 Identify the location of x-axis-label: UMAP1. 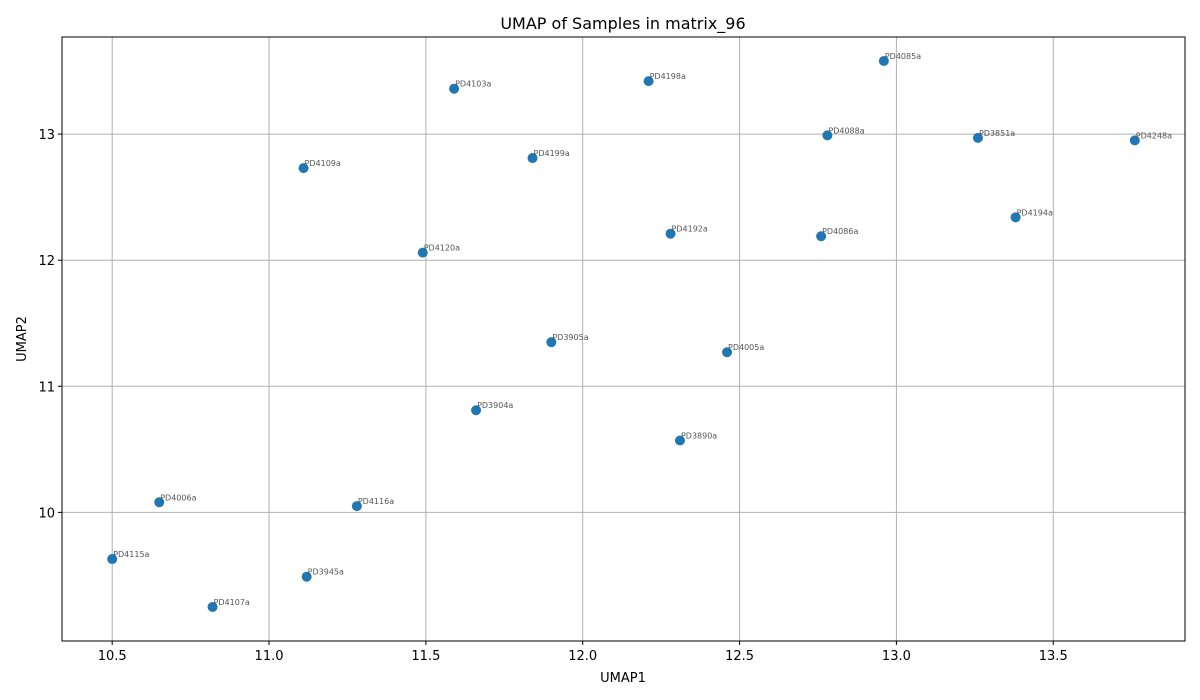
(623, 678).